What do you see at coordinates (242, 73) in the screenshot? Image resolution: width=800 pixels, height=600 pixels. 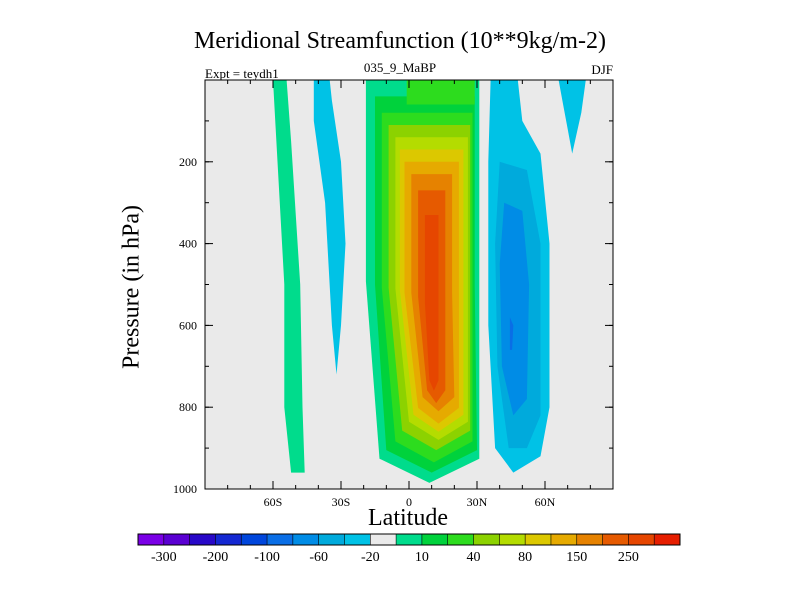 I see `experiment-label: Expt = teydh1` at bounding box center [242, 73].